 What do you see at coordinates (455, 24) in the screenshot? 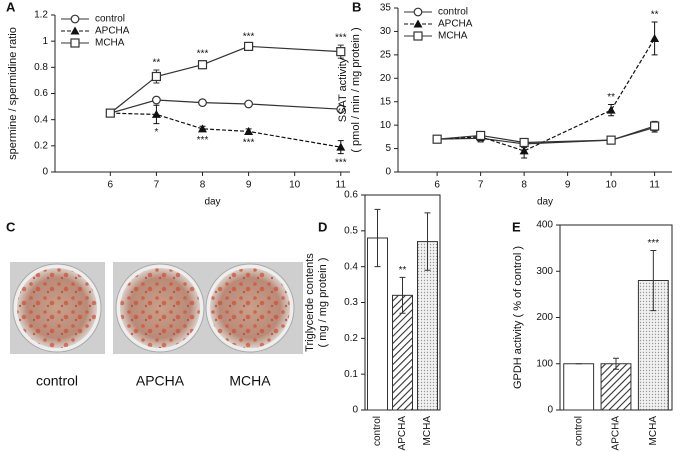
I see `legend-label: APCHA` at bounding box center [455, 24].